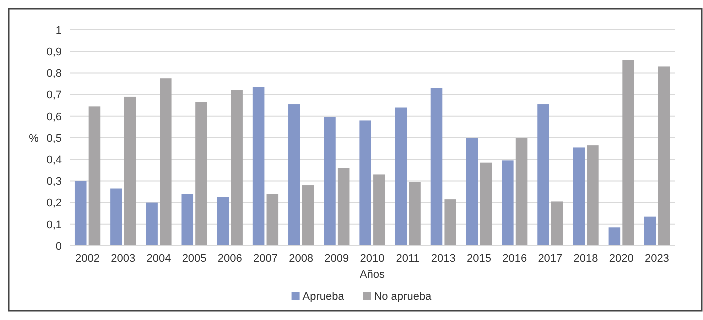  What do you see at coordinates (337, 259) in the screenshot?
I see `x-tick-label: 2009` at bounding box center [337, 259].